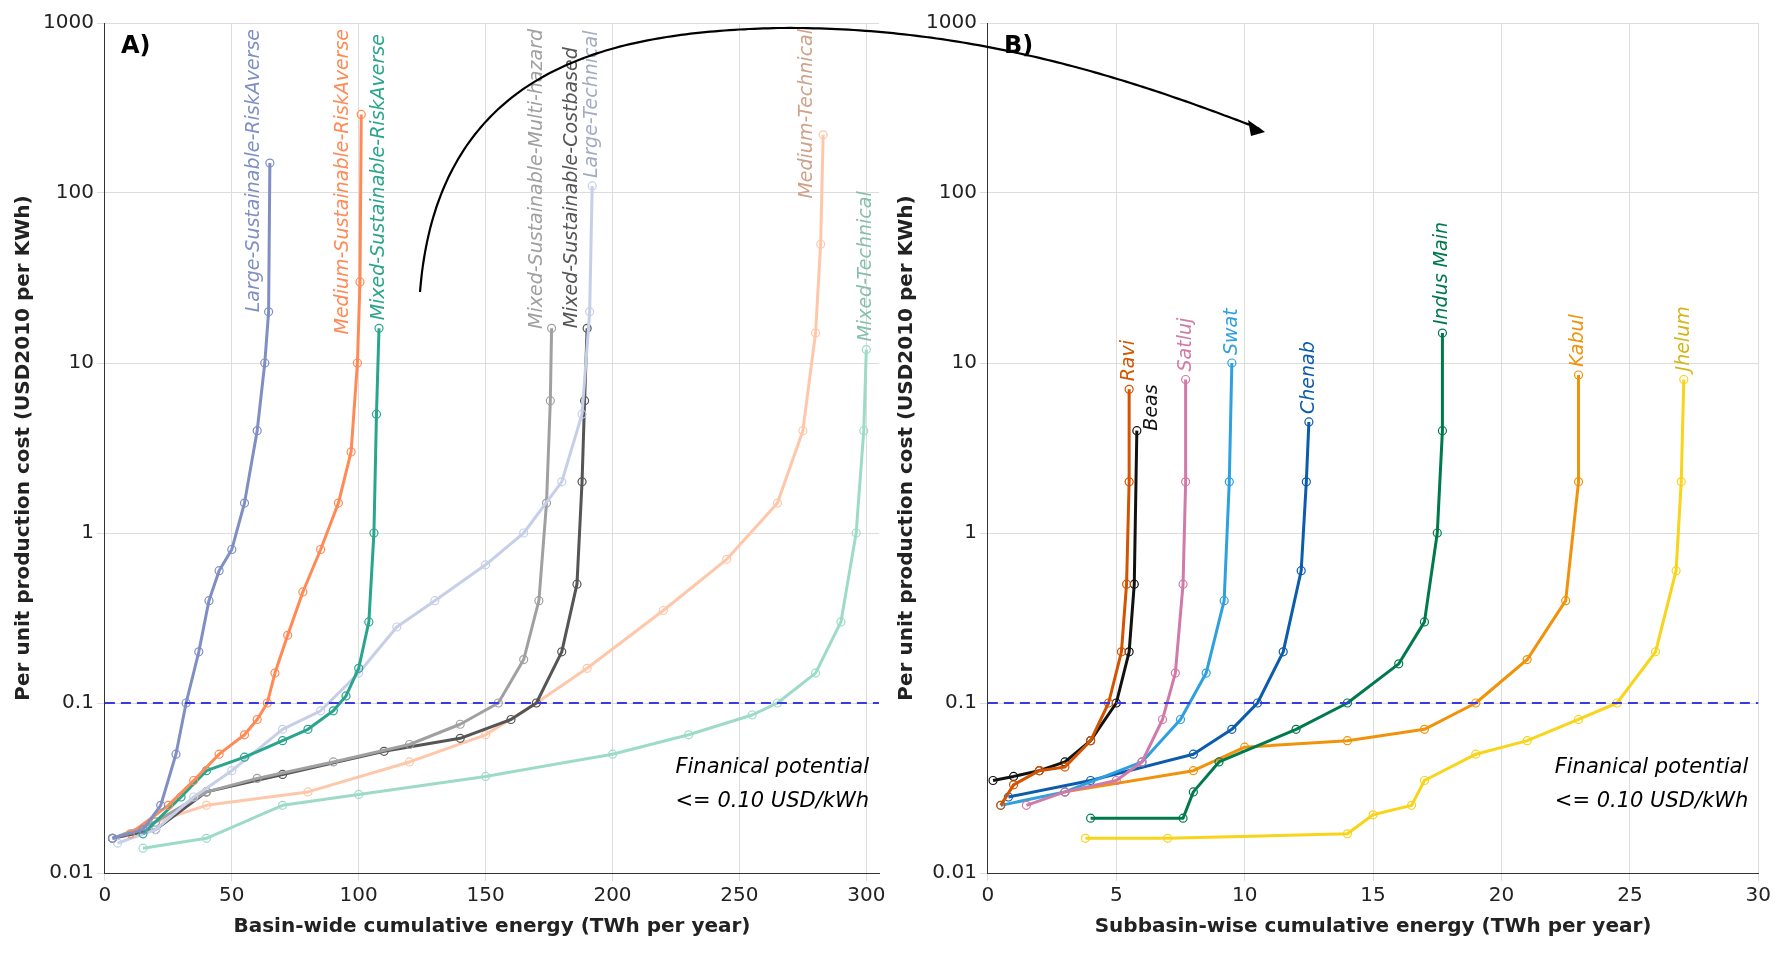 The width and height of the screenshot is (1778, 953). Describe the element at coordinates (376, 177) in the screenshot. I see `text: Mixed-Sustainable-RiskAverse` at that location.